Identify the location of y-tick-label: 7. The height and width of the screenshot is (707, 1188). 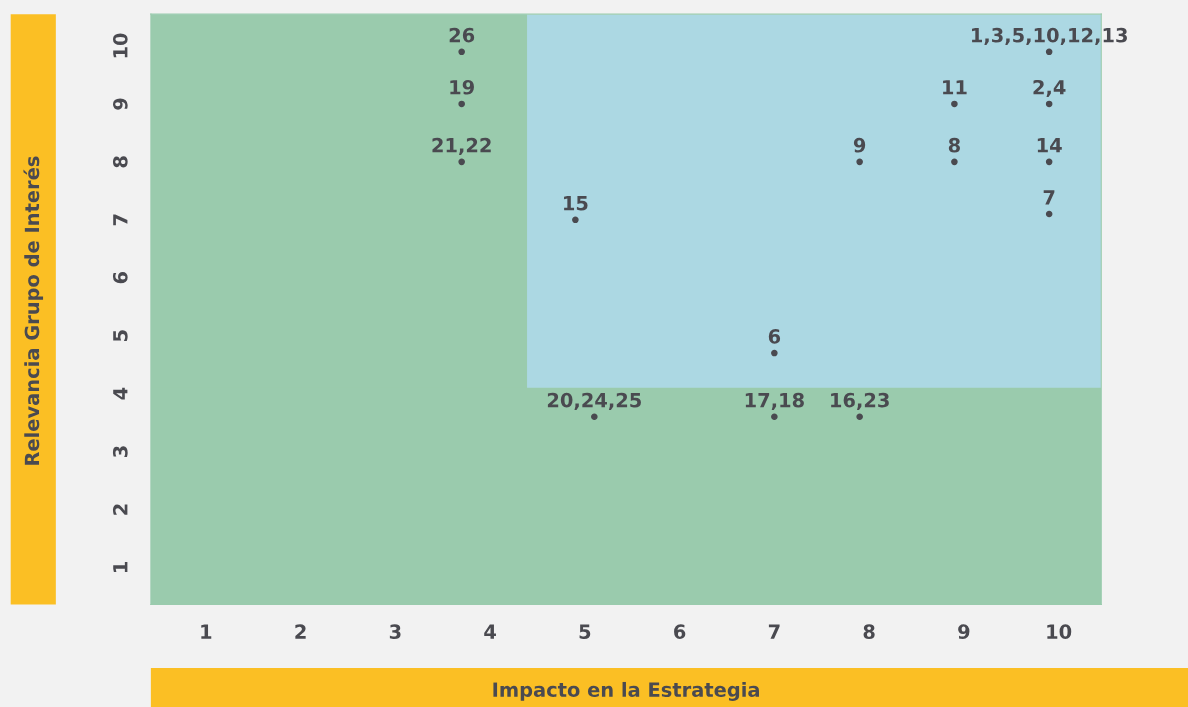
(120, 220).